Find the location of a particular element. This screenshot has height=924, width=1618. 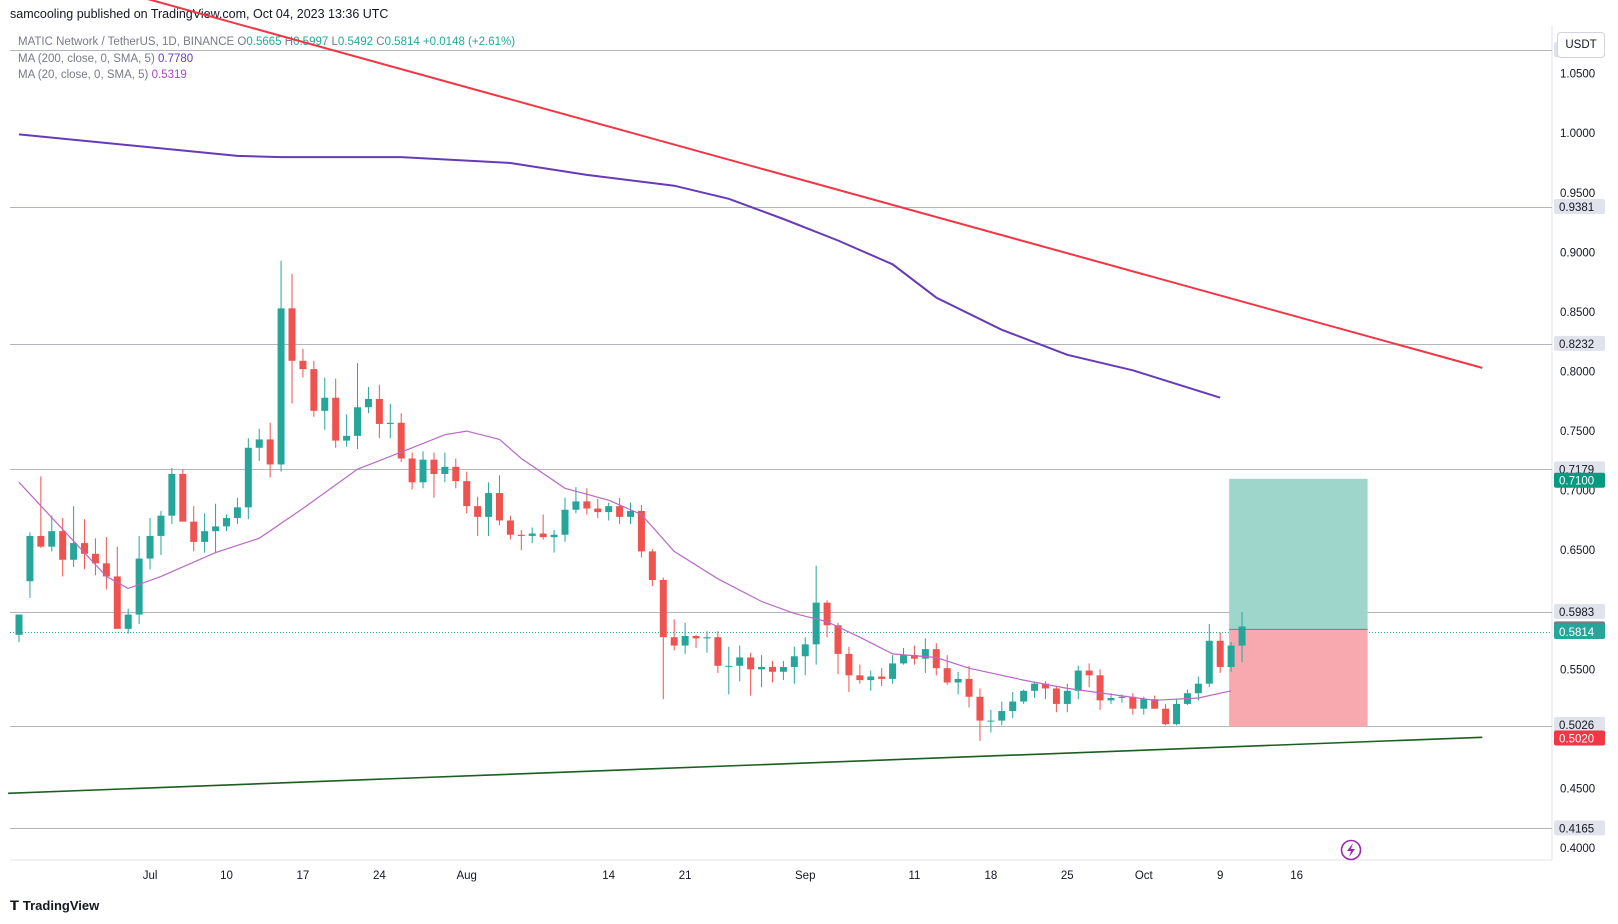

time-tick: Sep is located at coordinates (805, 876).